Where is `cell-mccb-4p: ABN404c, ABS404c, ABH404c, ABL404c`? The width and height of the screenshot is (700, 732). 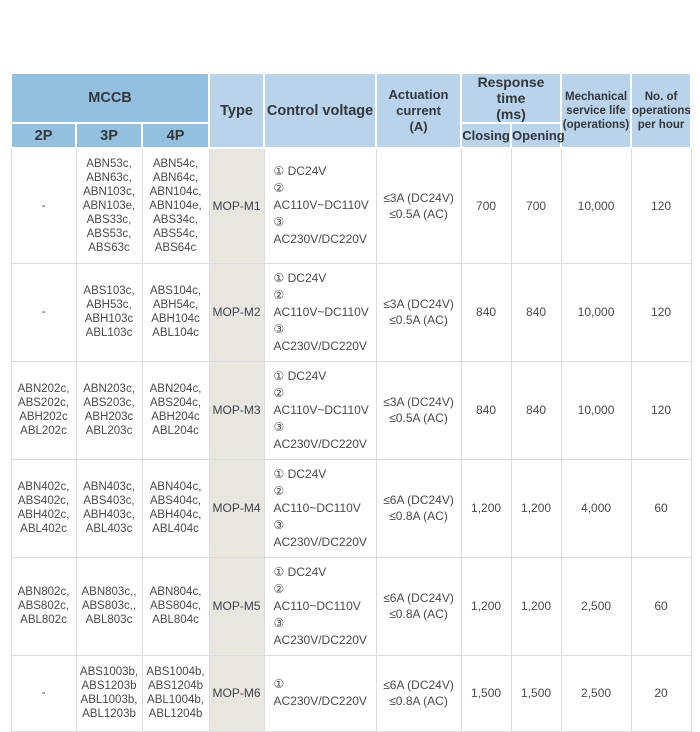
cell-mccb-4p: ABN404c, ABS404c, ABH404c, ABL404c is located at coordinates (175, 508).